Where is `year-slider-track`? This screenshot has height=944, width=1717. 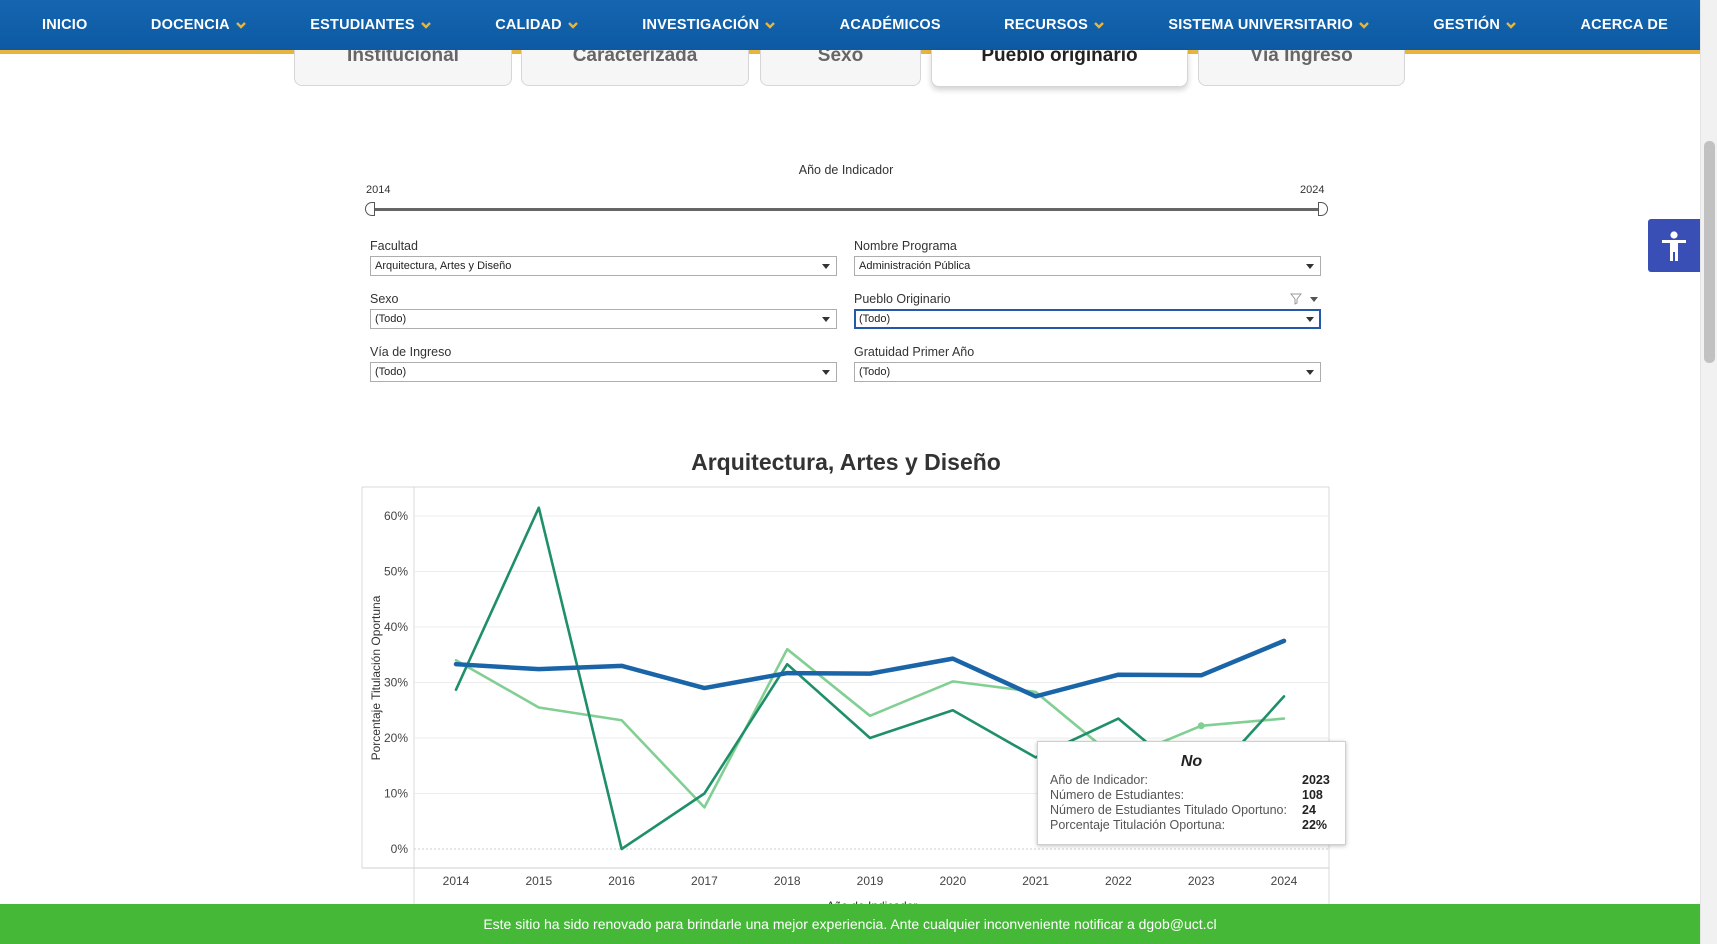 year-slider-track is located at coordinates (846, 209).